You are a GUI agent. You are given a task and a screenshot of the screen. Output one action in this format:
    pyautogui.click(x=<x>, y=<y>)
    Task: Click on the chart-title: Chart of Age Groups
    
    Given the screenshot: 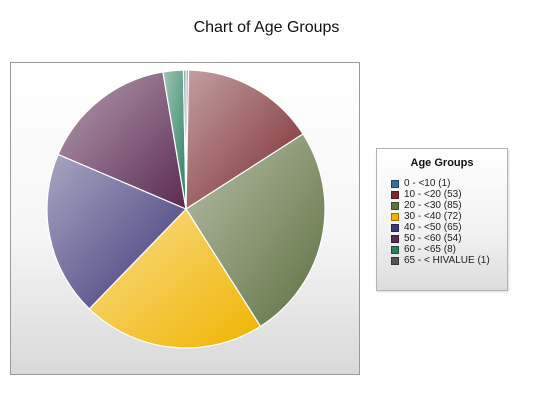 What is the action you would take?
    pyautogui.click(x=266, y=27)
    